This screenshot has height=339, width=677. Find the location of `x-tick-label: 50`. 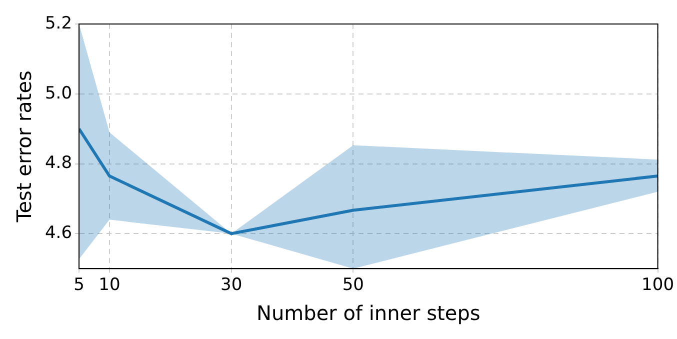

x-tick-label: 50 is located at coordinates (353, 285).